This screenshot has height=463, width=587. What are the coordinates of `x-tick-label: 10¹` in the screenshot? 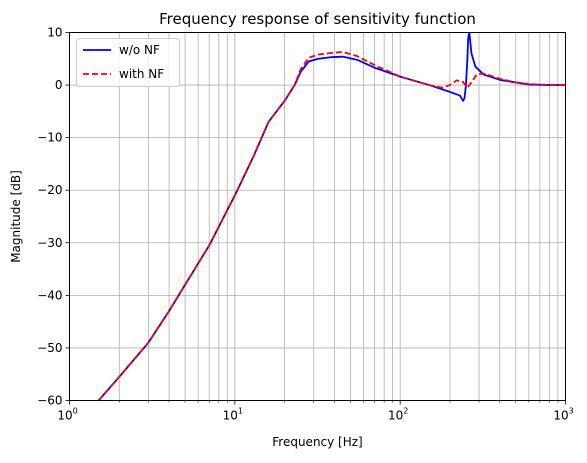 It's located at (233, 415).